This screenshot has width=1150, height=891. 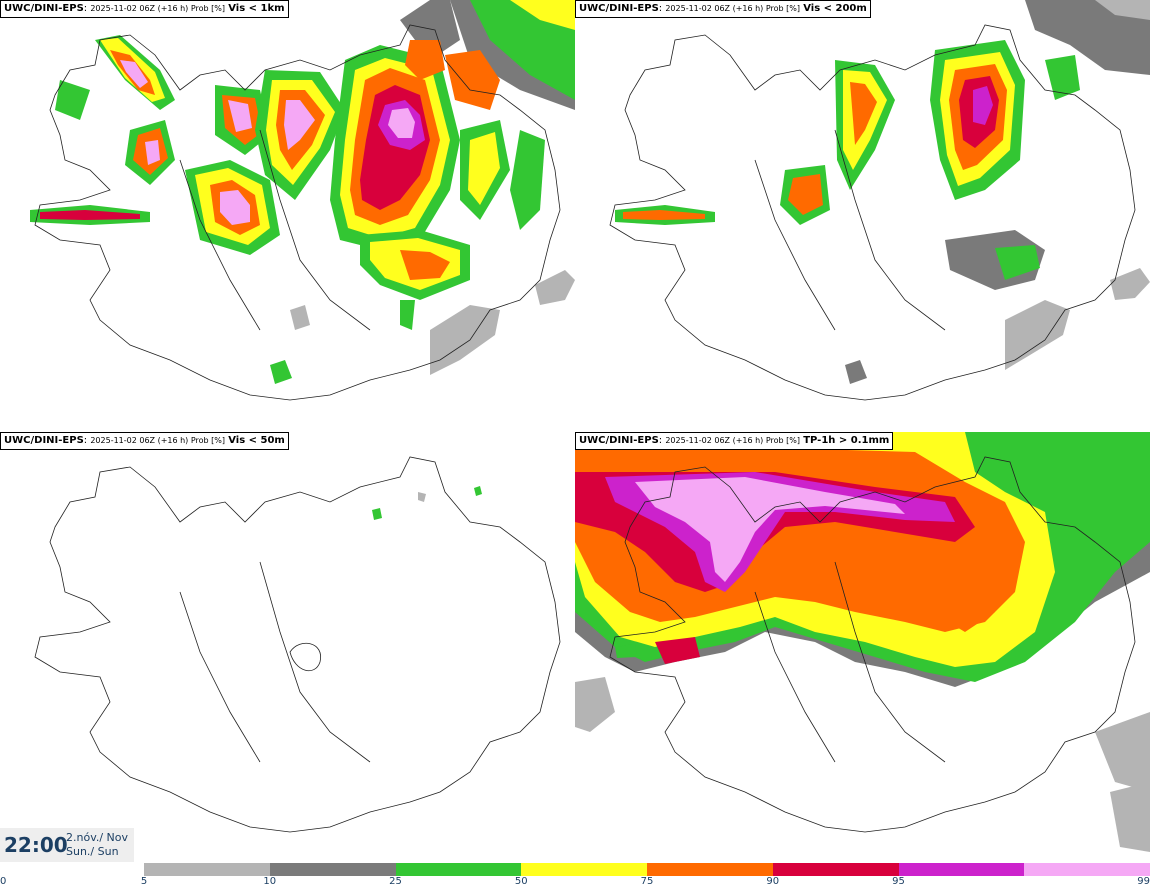 I want to click on valid-time: 22:00, so click(x=36, y=845).